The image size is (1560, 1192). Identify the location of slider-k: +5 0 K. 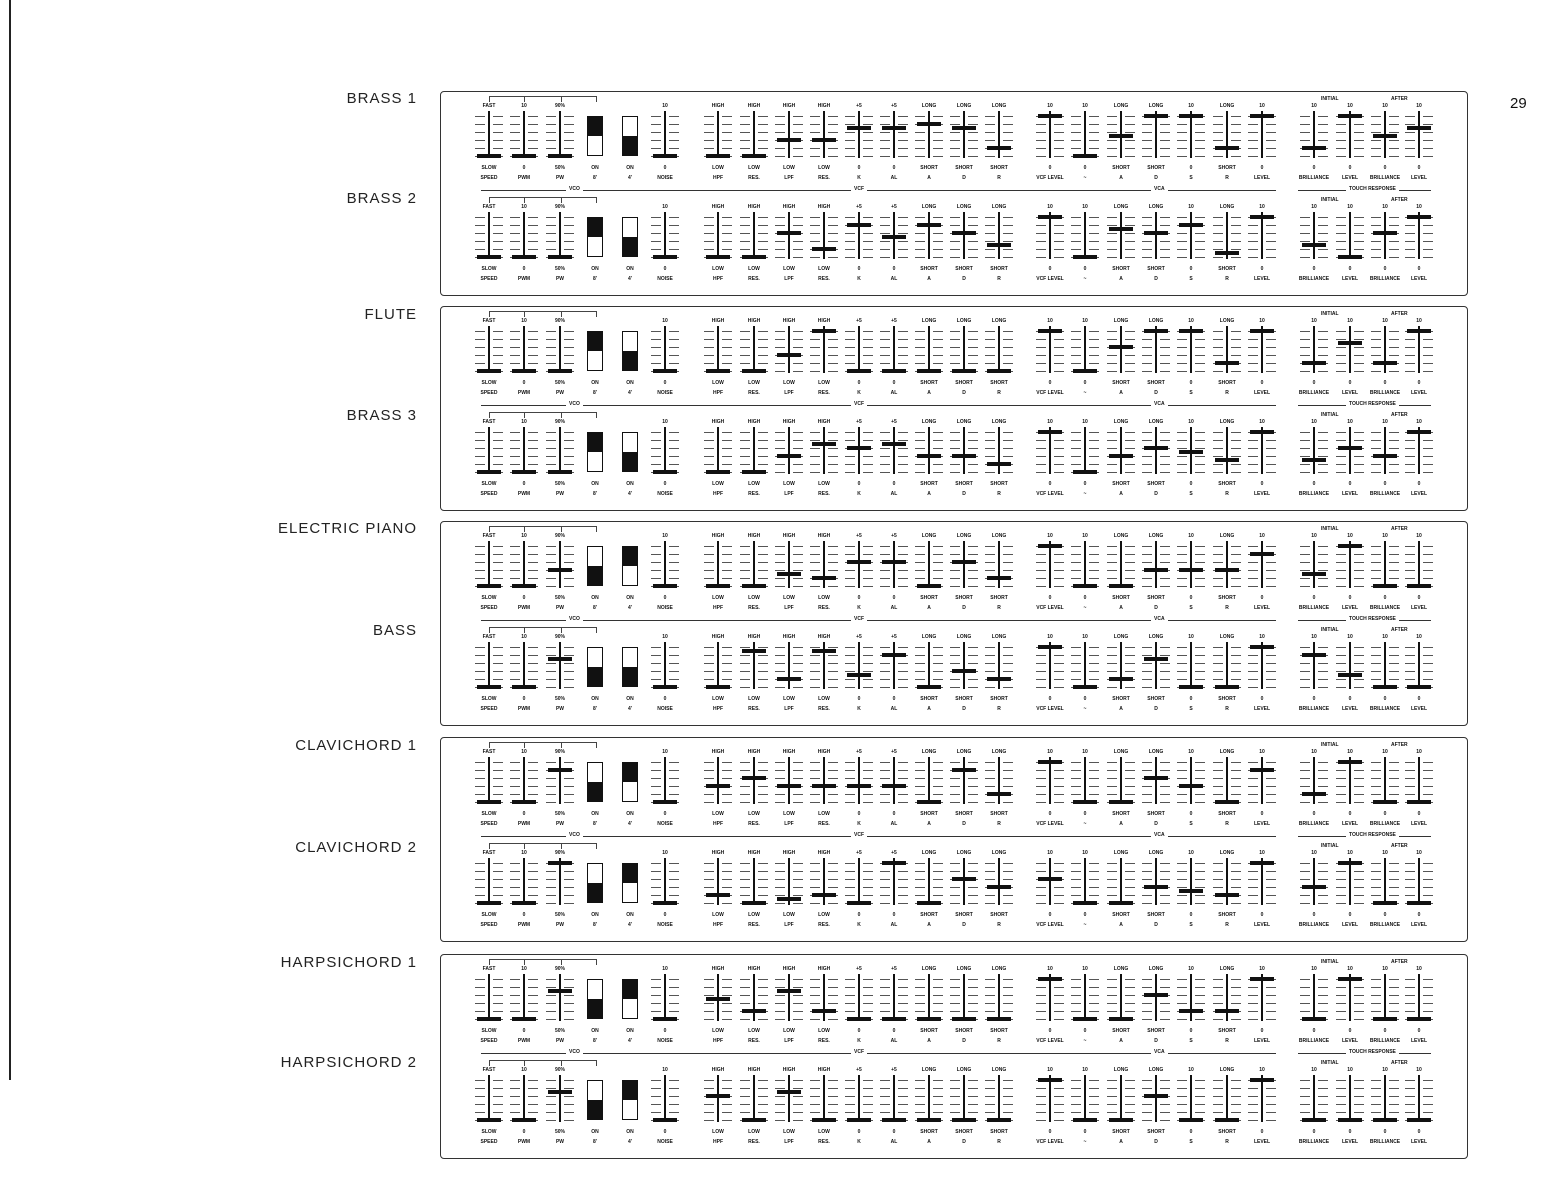
(859, 1005).